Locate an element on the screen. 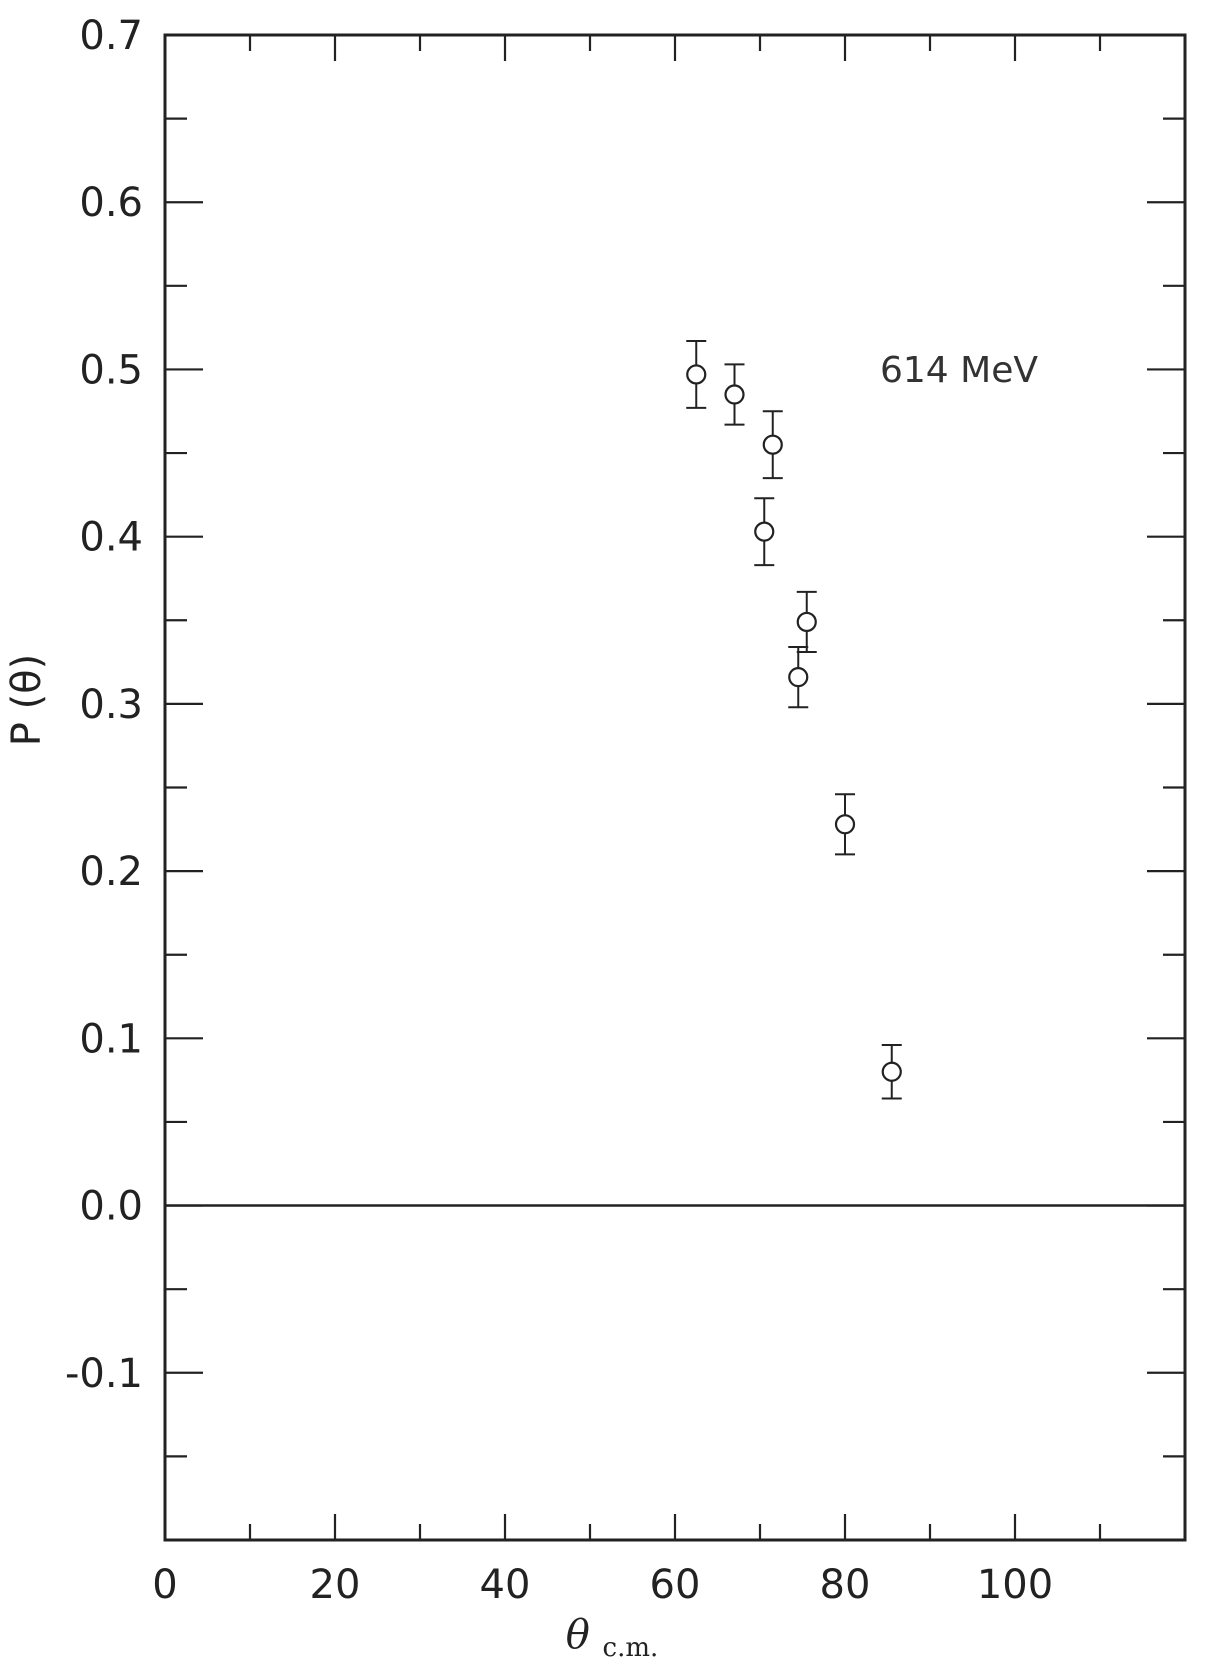 This screenshot has width=1229, height=1665. energy-annotation: 614 MeV is located at coordinates (959, 370).